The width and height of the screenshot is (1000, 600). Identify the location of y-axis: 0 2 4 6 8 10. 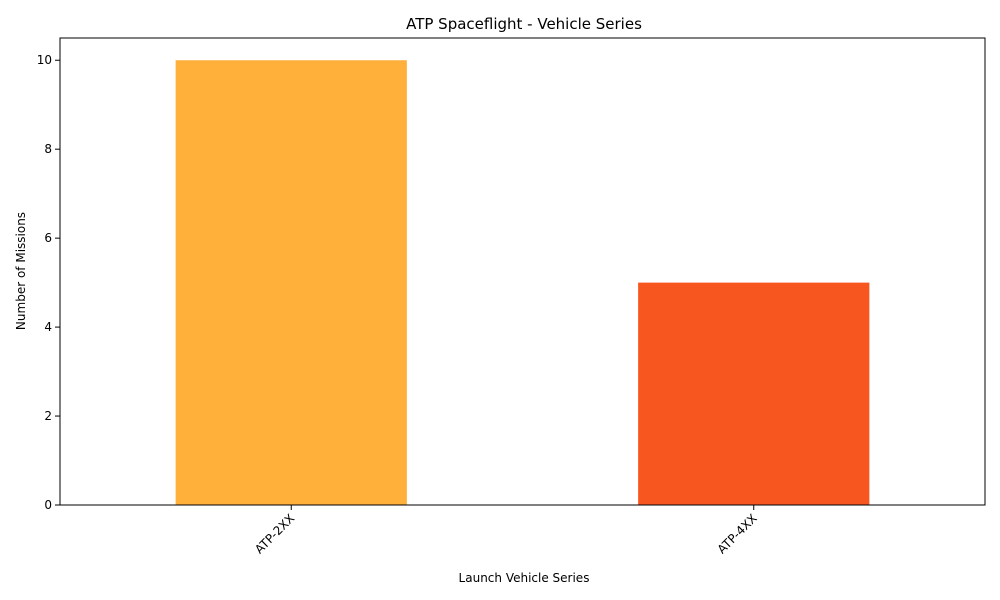
(48, 282).